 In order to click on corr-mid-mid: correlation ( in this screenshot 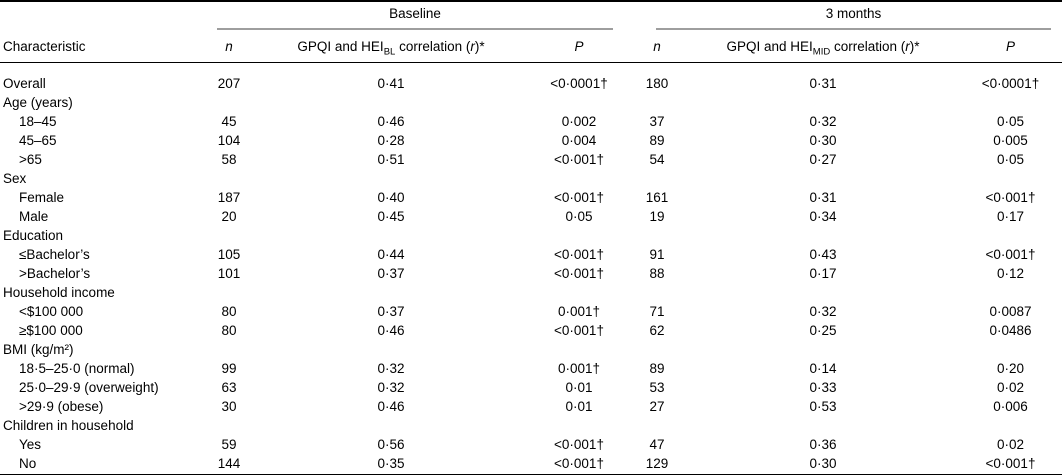, I will do `click(868, 46)`.